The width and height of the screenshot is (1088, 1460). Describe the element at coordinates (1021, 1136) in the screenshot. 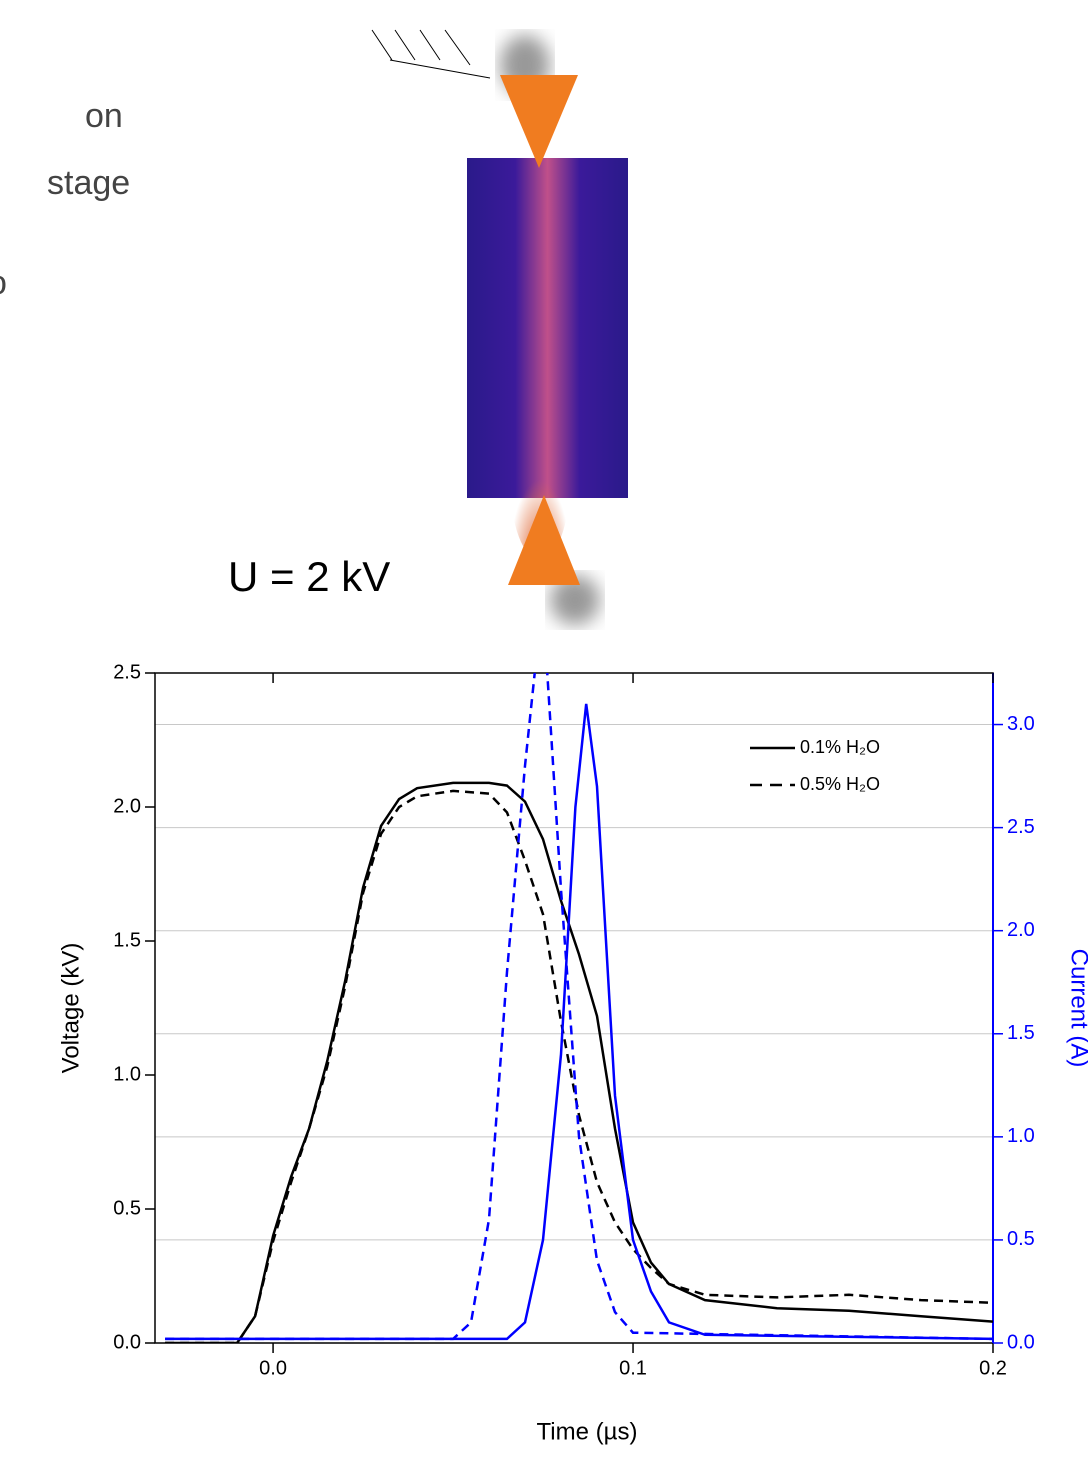

I see `y2-tick-label: 1.0` at that location.